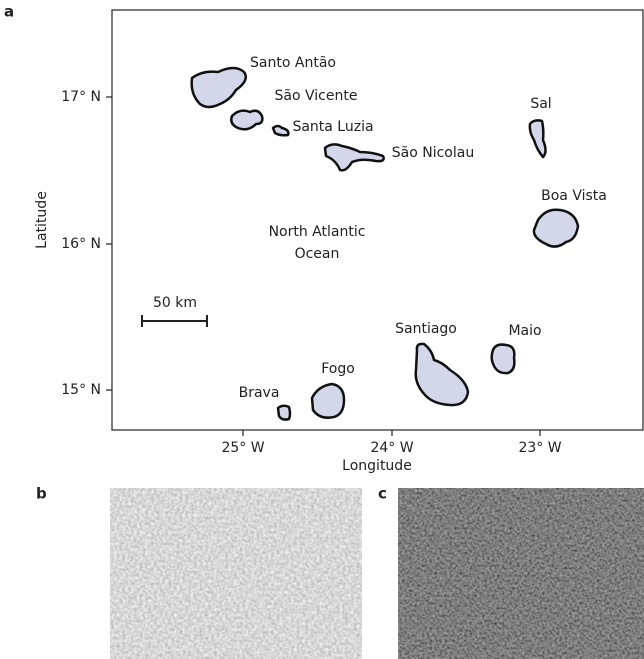 Image resolution: width=644 pixels, height=659 pixels. What do you see at coordinates (293, 63) in the screenshot?
I see `island-label: Santo Antão` at bounding box center [293, 63].